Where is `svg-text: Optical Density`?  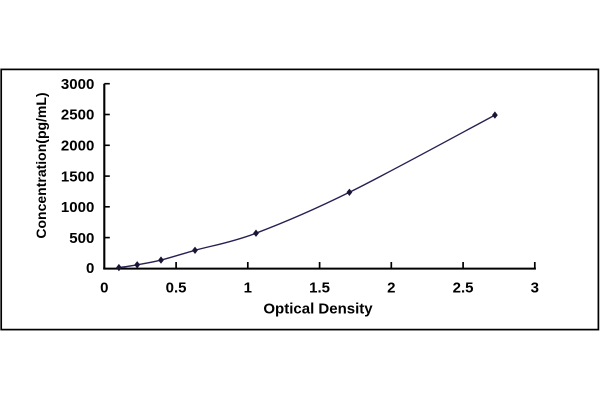 svg-text: Optical Density is located at coordinates (318, 309).